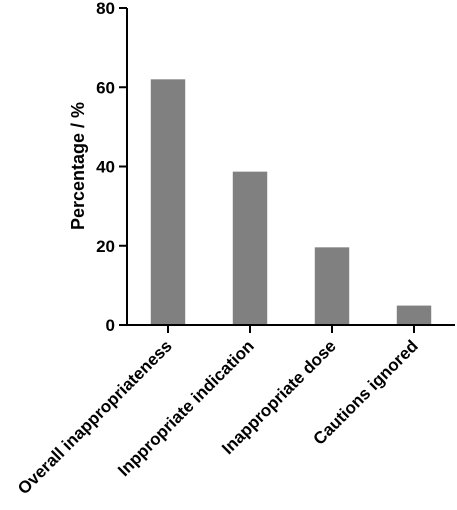 The image size is (457, 510). I want to click on y-tick-label: 0, so click(110, 325).